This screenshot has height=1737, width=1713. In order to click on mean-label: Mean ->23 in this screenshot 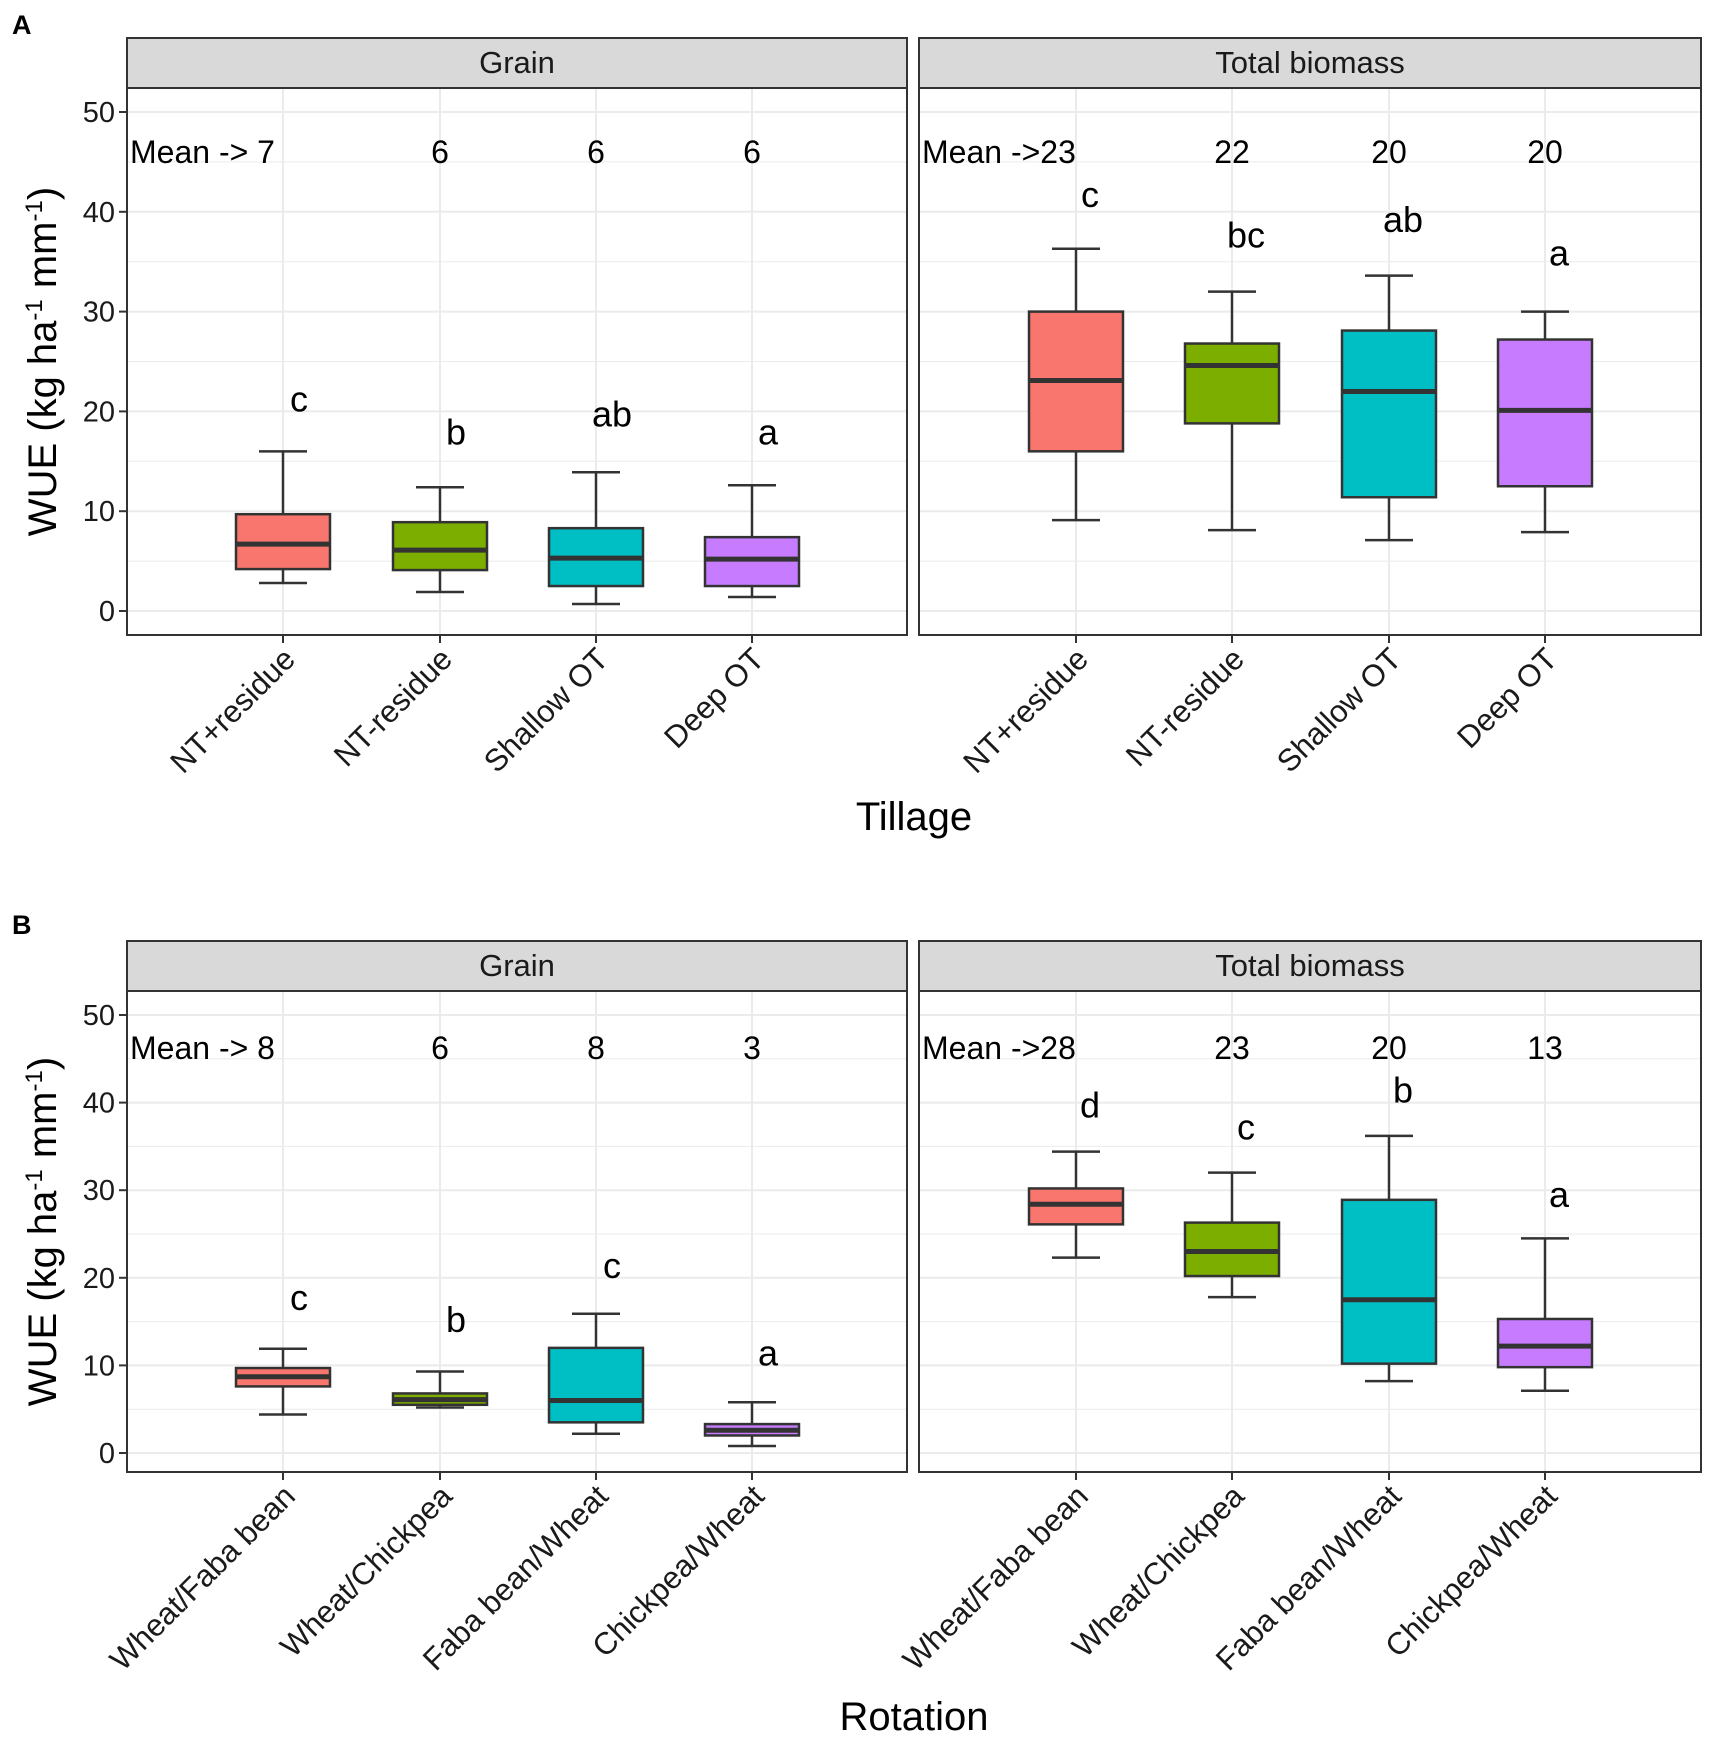, I will do `click(999, 152)`.